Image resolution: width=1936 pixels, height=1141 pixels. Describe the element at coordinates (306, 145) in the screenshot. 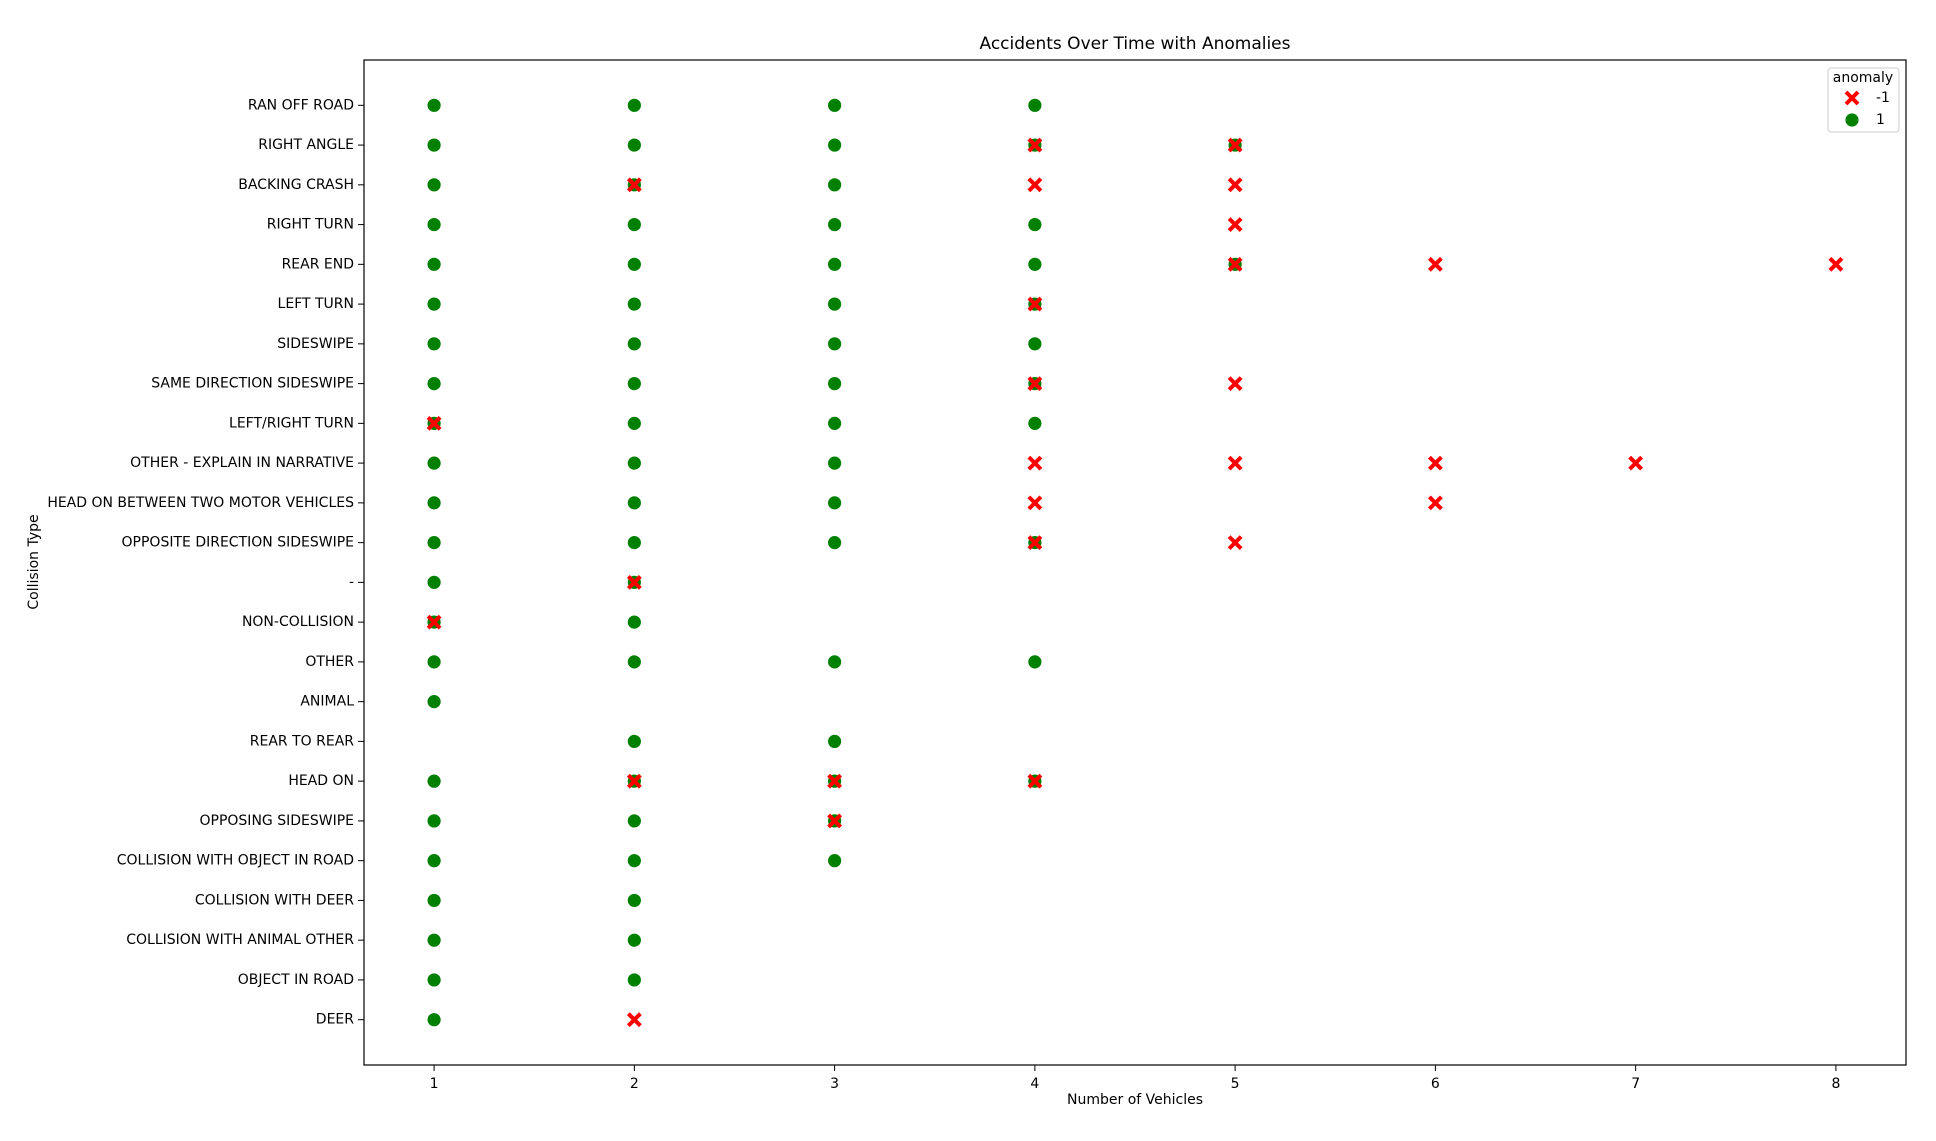

I see `y-tick-label: RIGHT ANGLE` at that location.